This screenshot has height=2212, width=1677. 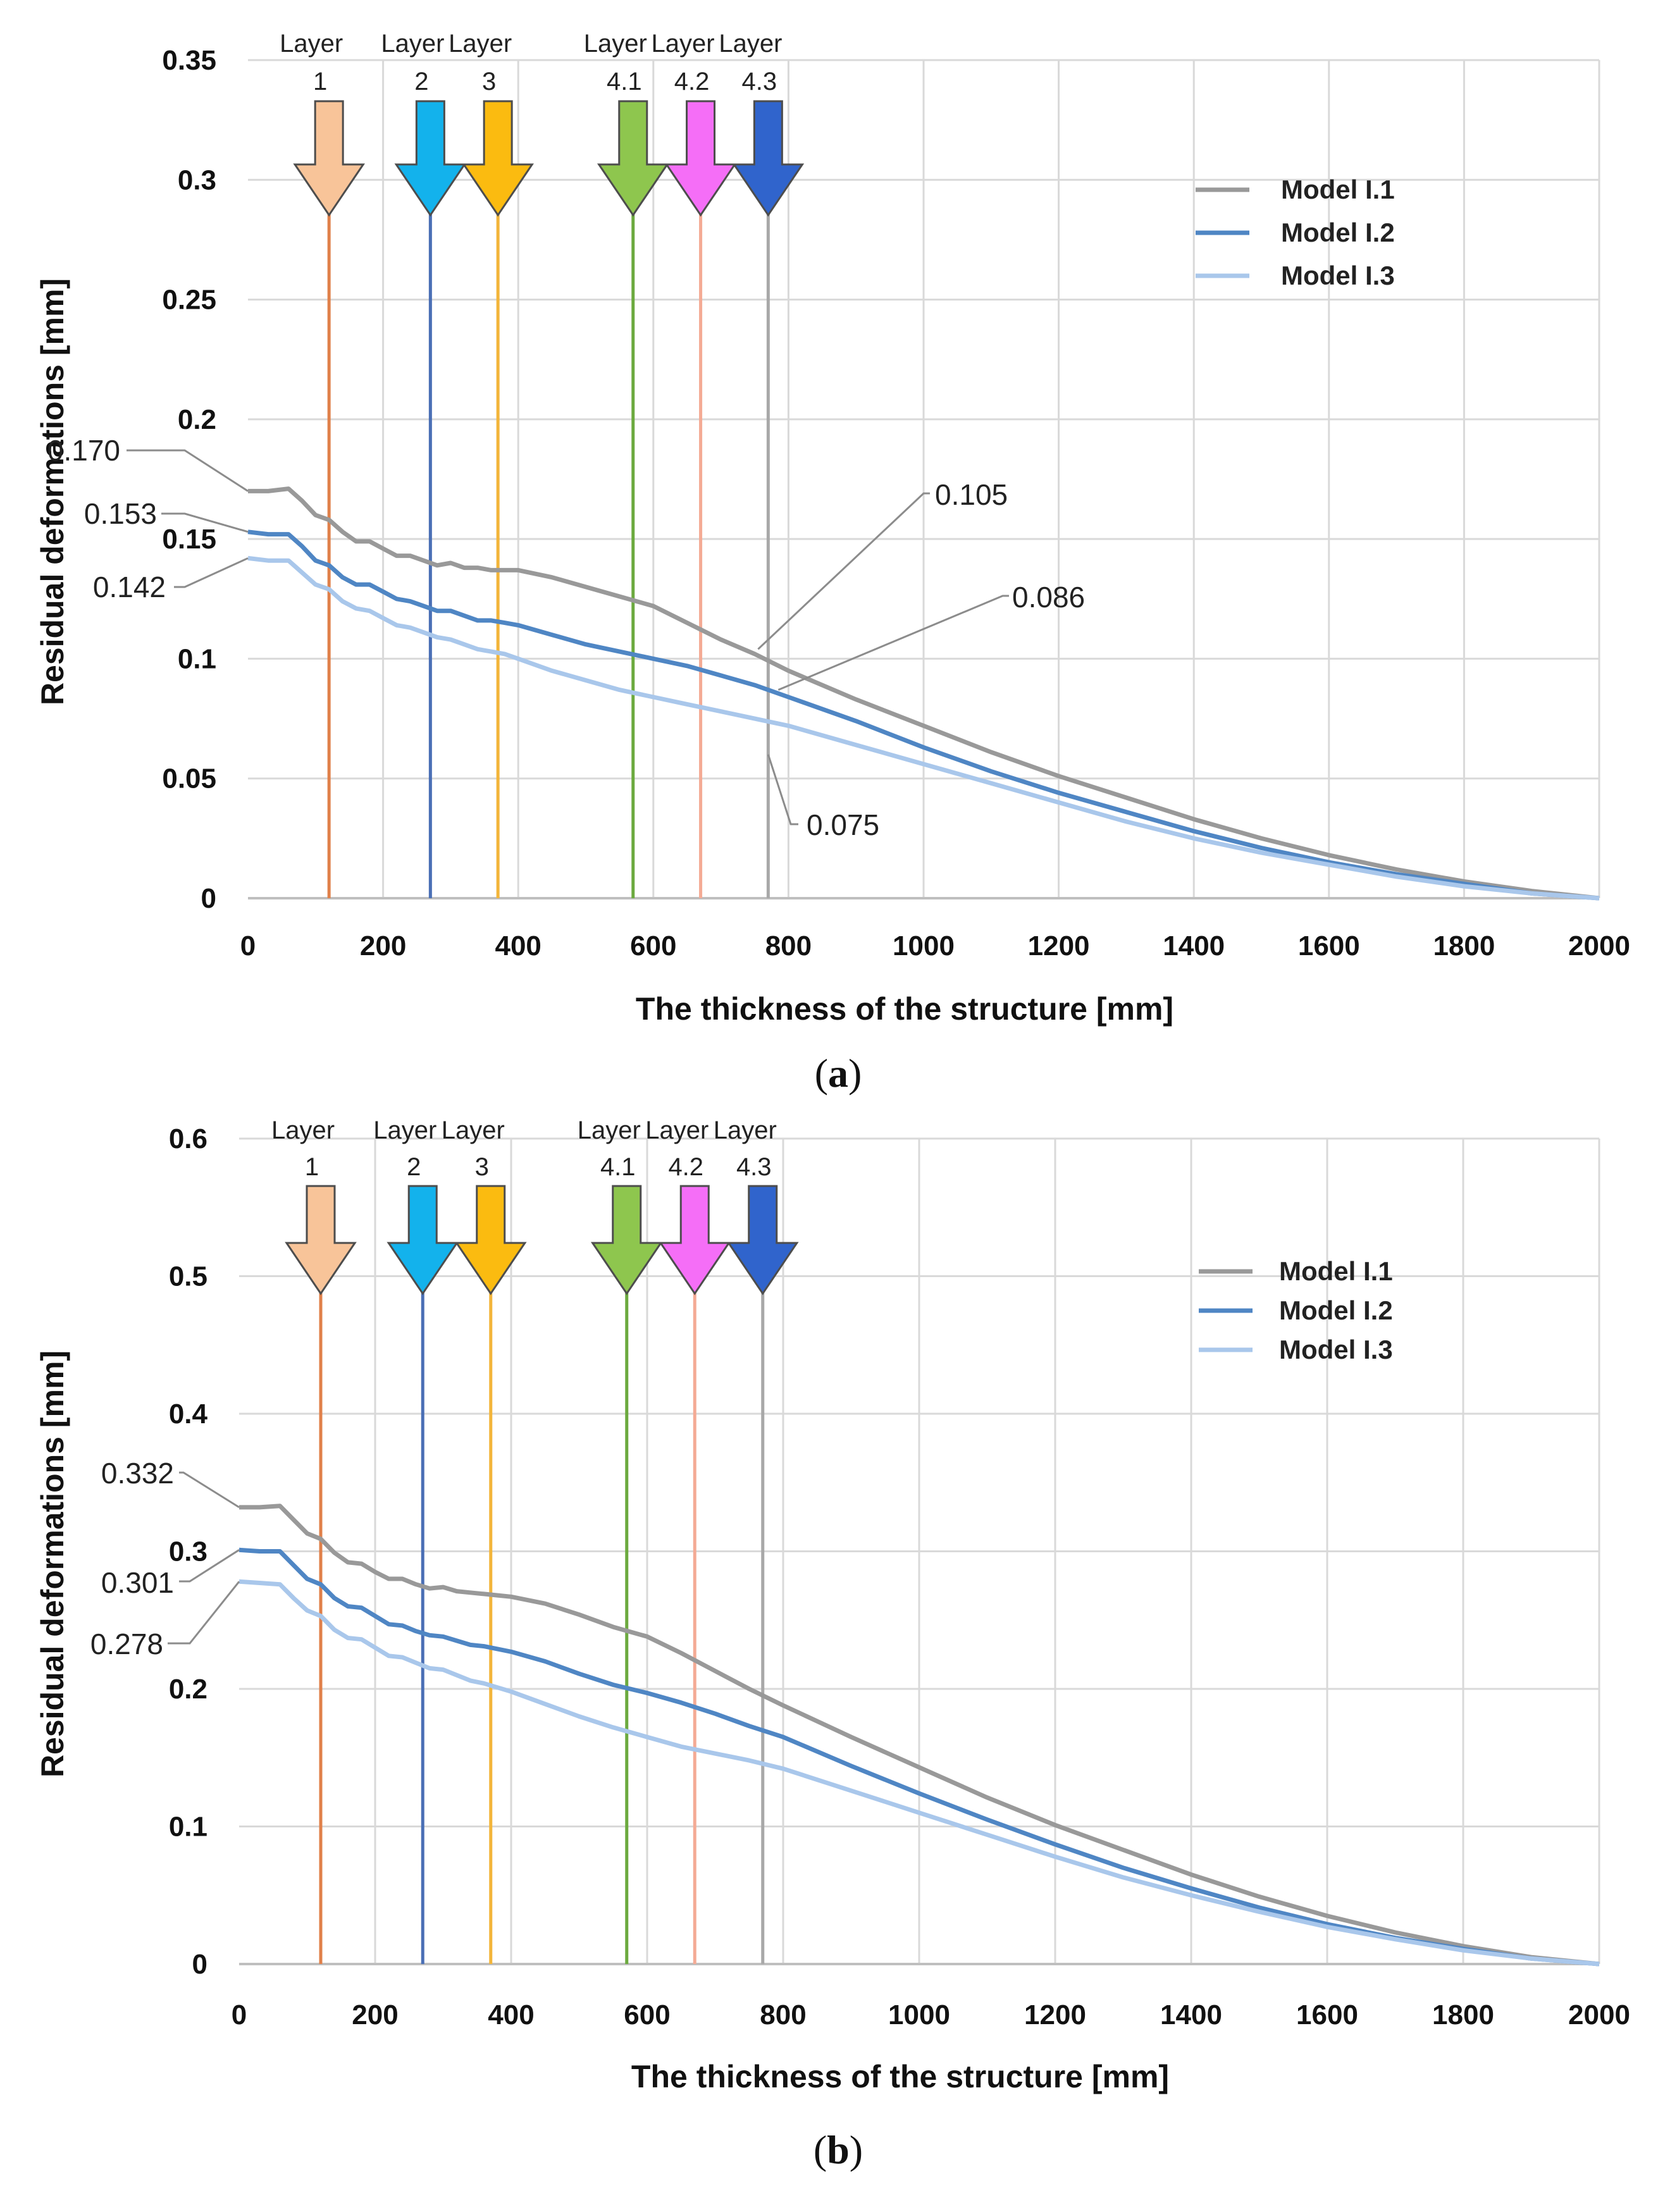 I want to click on layer-arrow-4.3, so click(x=762, y=1240).